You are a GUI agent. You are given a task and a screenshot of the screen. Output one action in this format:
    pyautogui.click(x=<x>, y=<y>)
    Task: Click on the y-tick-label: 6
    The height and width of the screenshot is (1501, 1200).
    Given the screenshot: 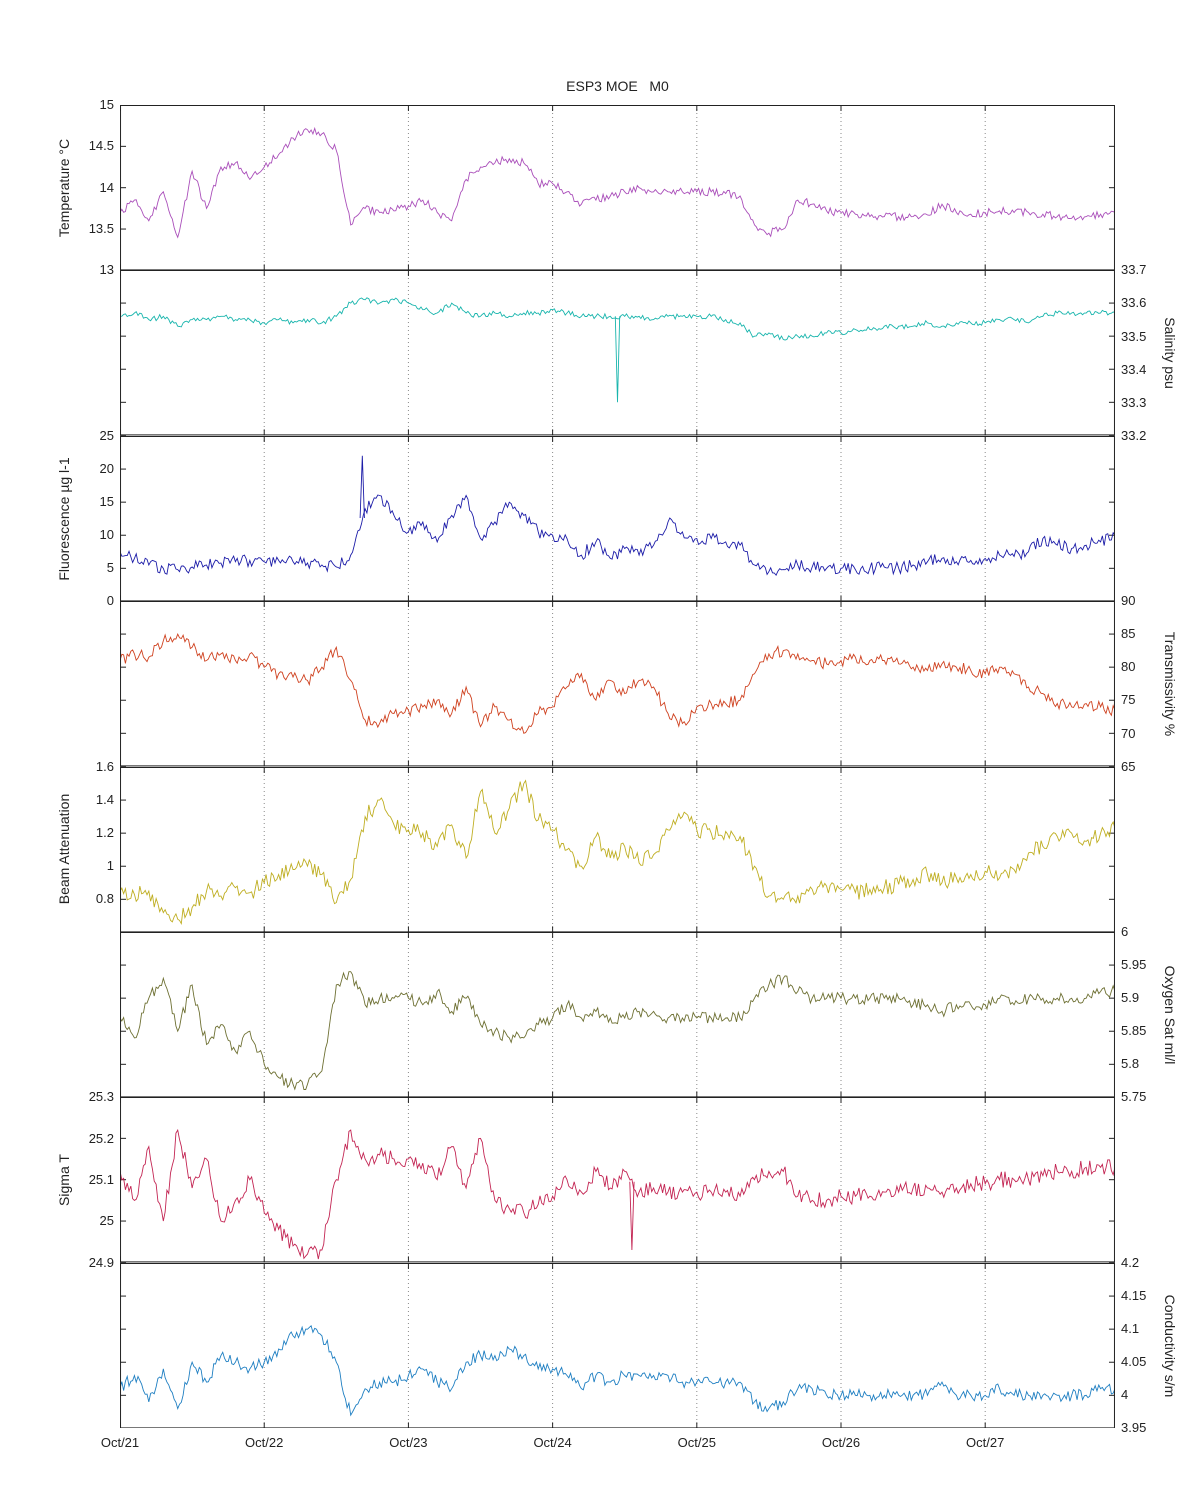 What is the action you would take?
    pyautogui.click(x=1125, y=931)
    